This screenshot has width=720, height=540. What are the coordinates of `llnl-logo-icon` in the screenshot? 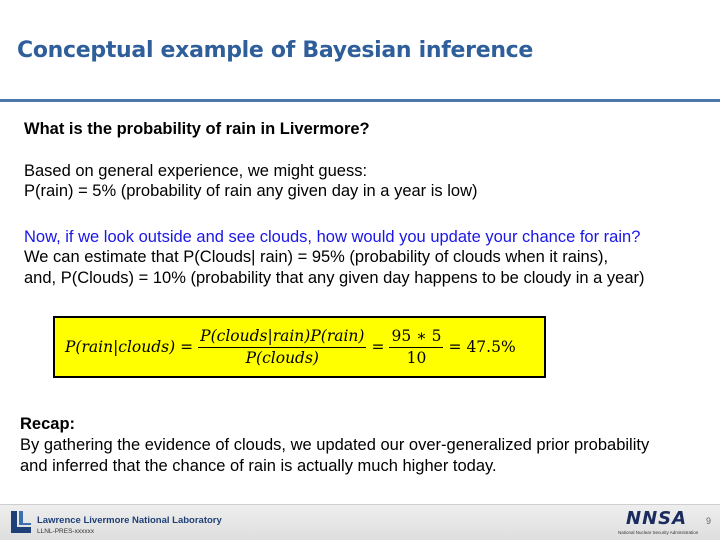 It's located at (21, 522).